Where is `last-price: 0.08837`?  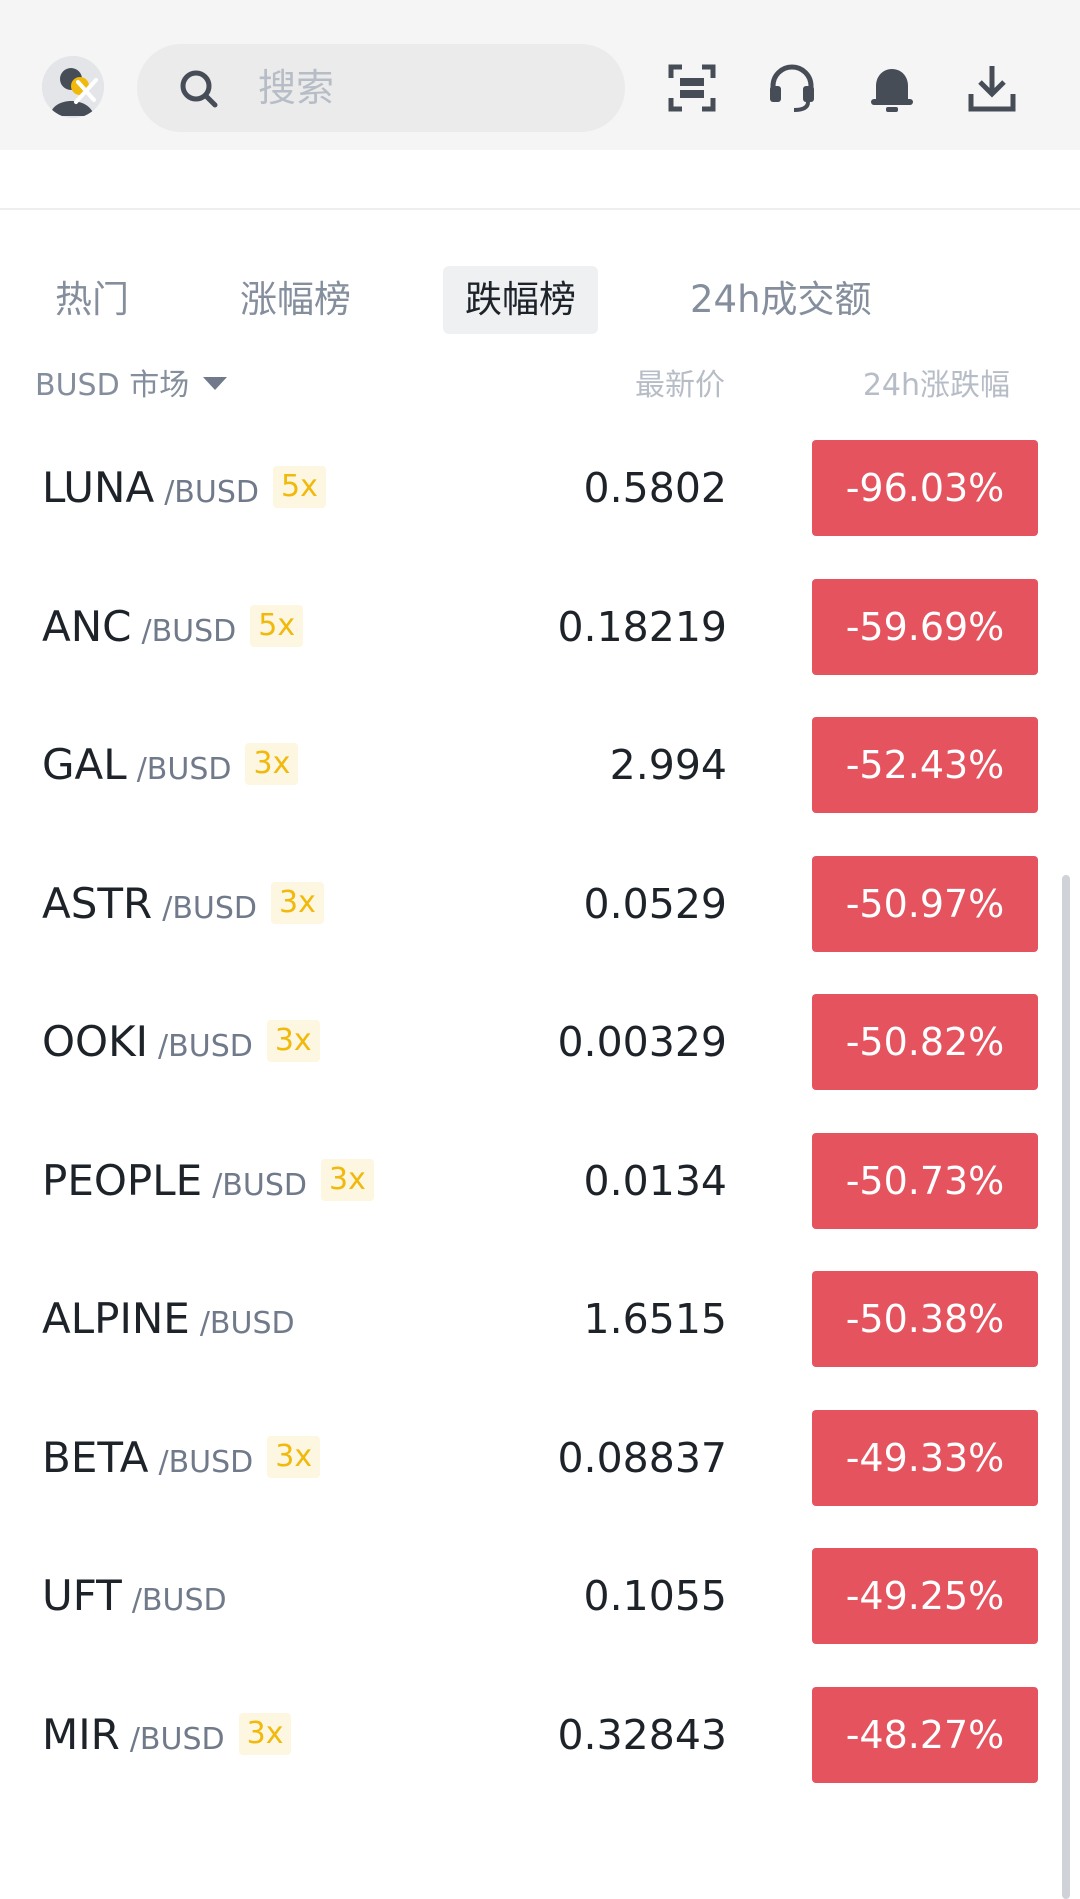
last-price: 0.08837 is located at coordinates (642, 1457).